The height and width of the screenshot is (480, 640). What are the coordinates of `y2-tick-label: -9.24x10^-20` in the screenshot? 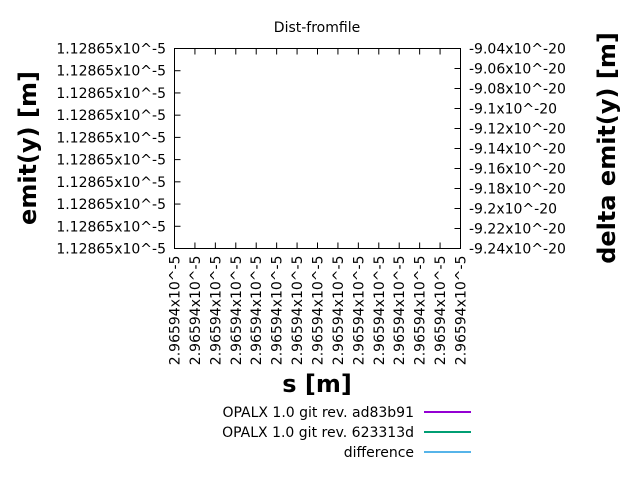 It's located at (517, 250).